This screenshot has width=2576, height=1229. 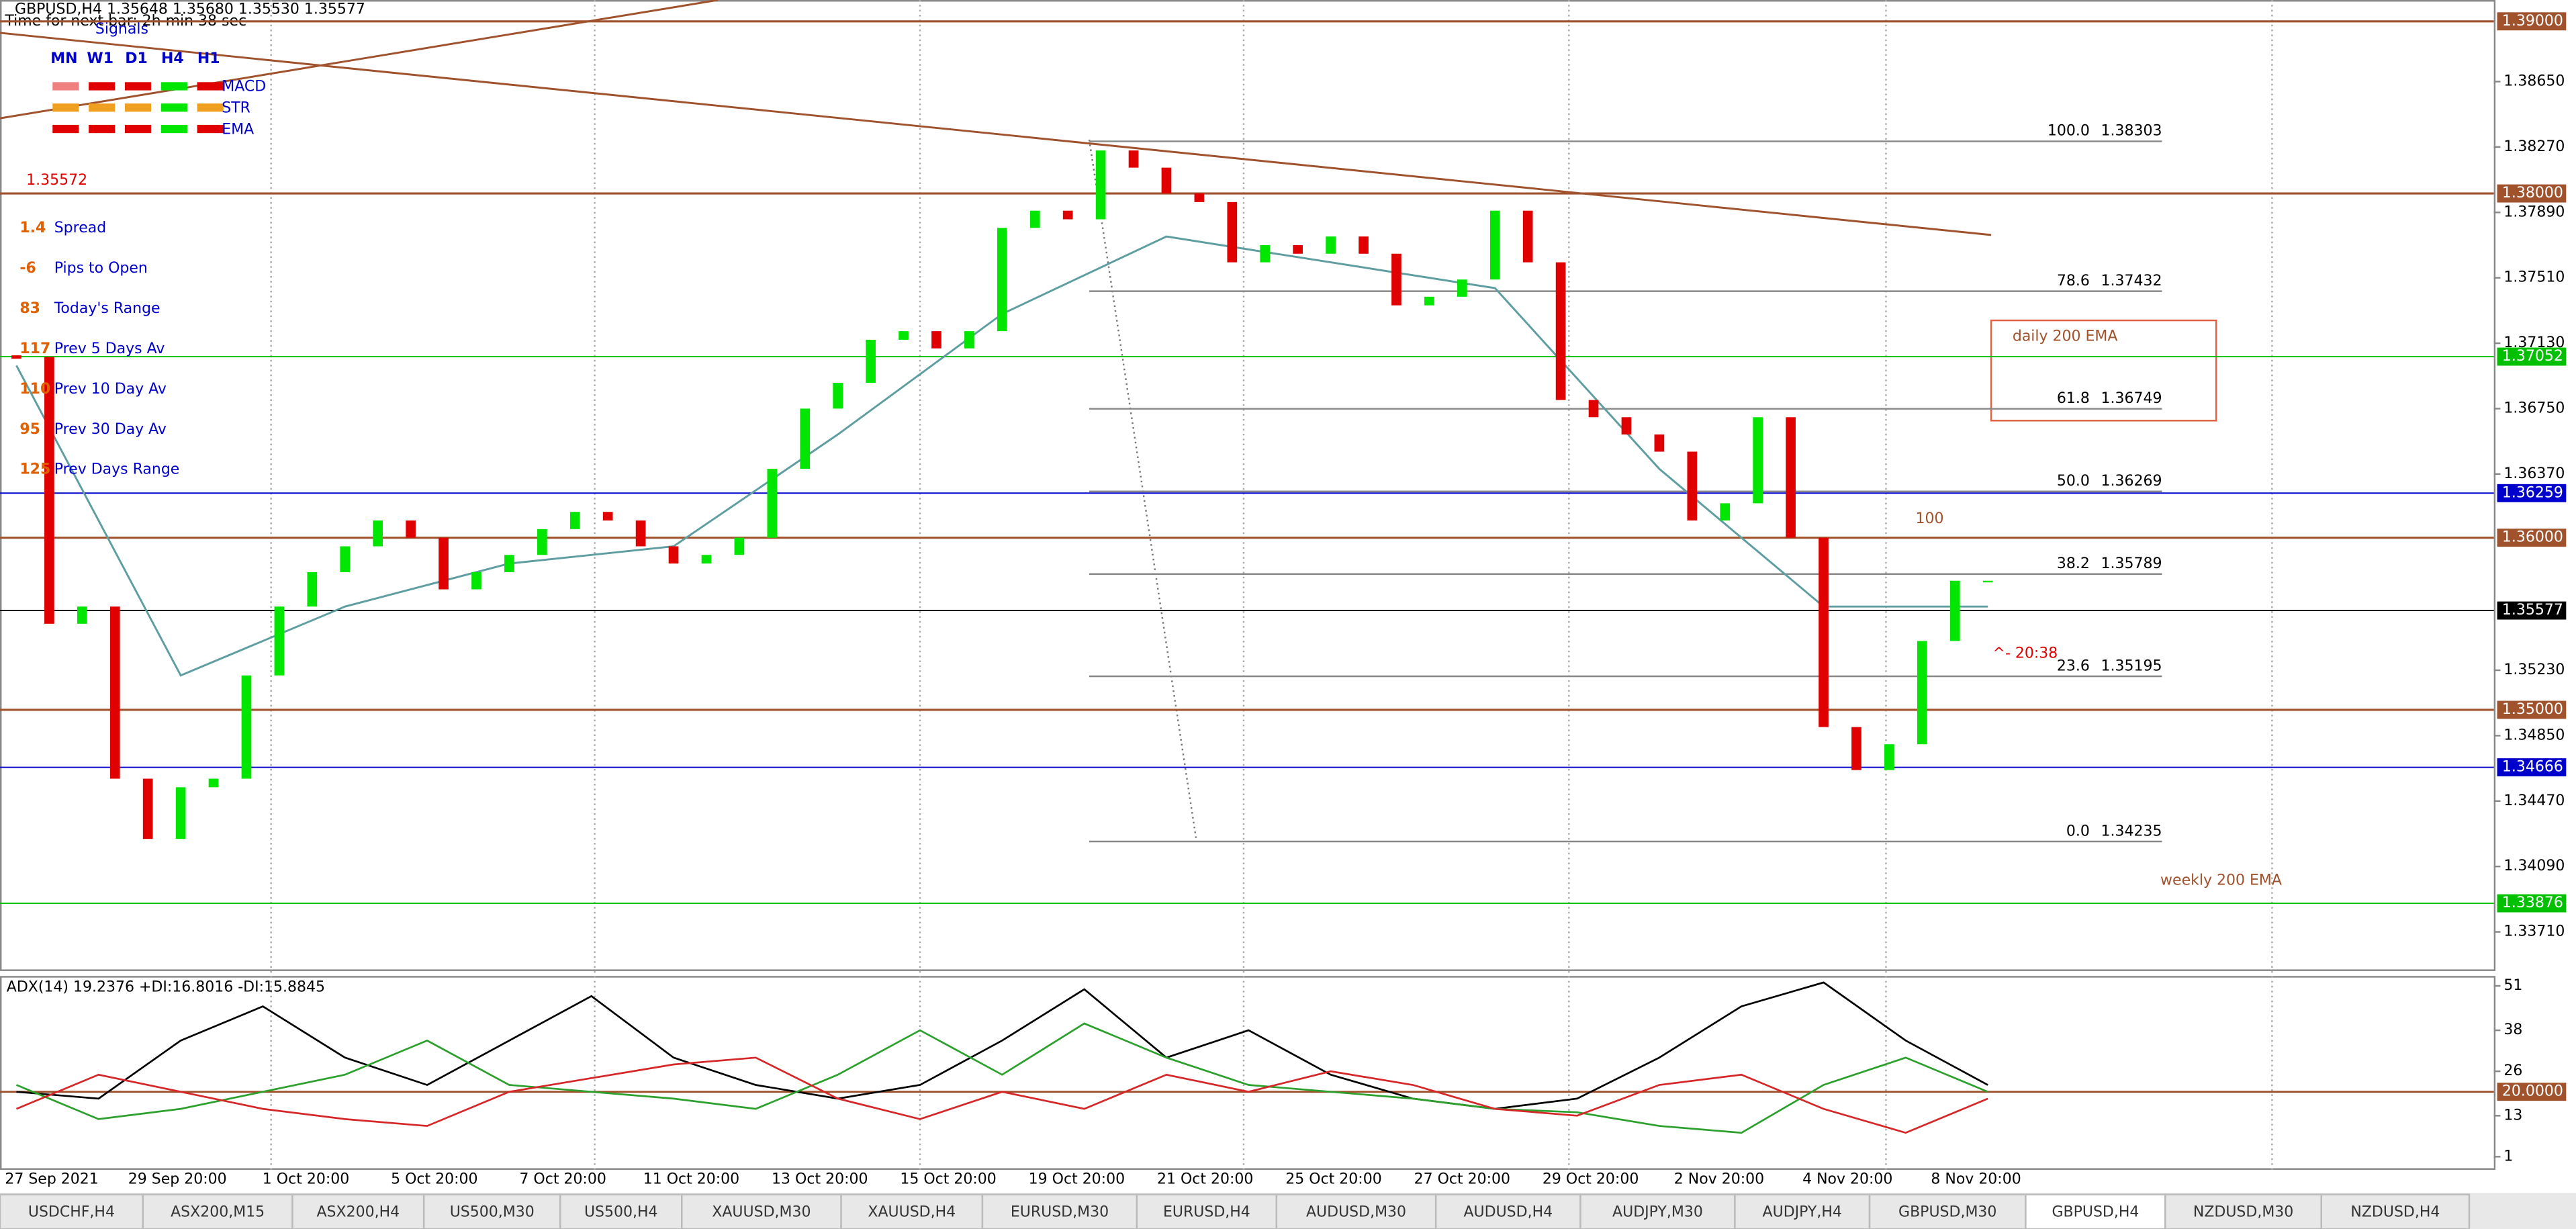 What do you see at coordinates (2131, 563) in the screenshot?
I see `fib-price: 1.35789` at bounding box center [2131, 563].